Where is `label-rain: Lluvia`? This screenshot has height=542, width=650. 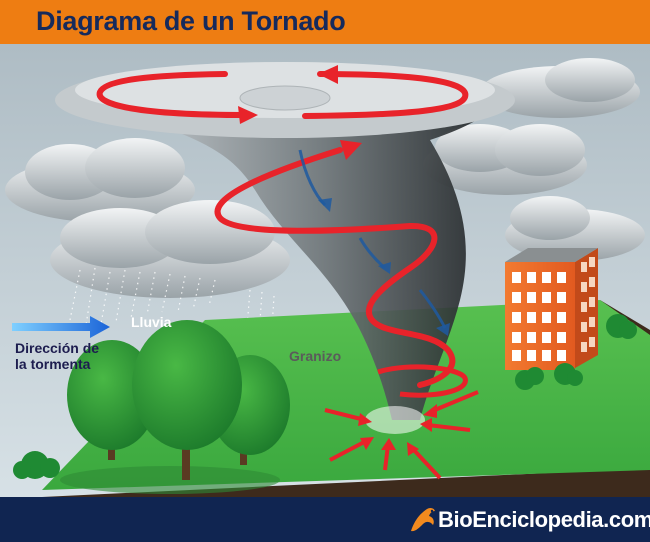 label-rain: Lluvia is located at coordinates (151, 322).